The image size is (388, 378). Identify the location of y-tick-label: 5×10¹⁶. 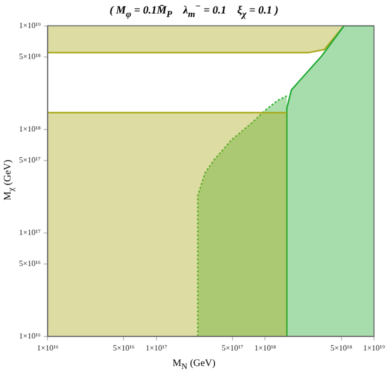
(29, 263).